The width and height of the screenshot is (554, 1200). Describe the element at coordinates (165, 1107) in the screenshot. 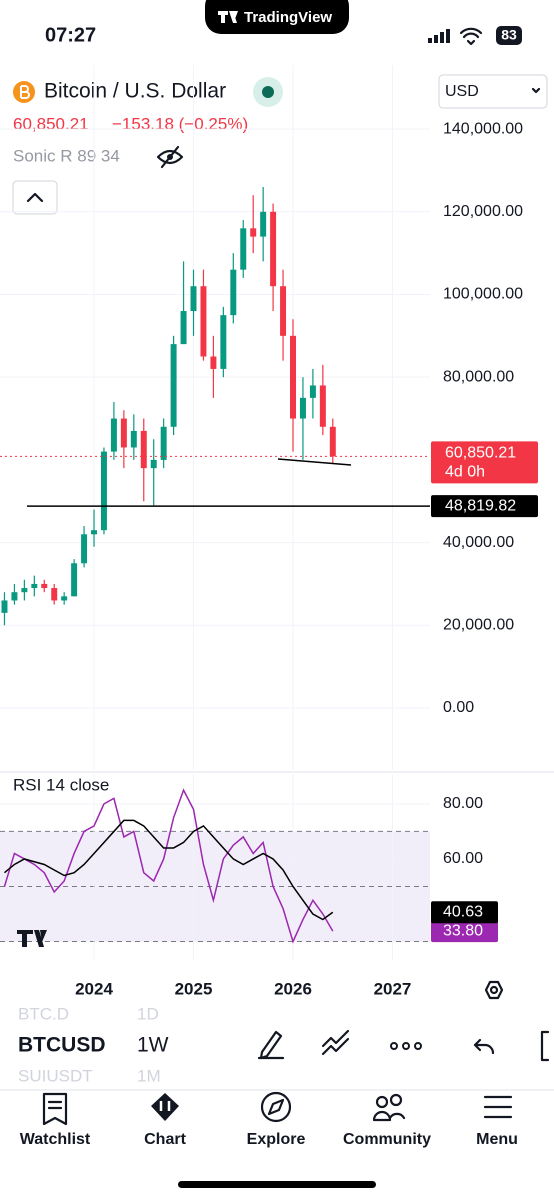

I see `chart-icon` at that location.